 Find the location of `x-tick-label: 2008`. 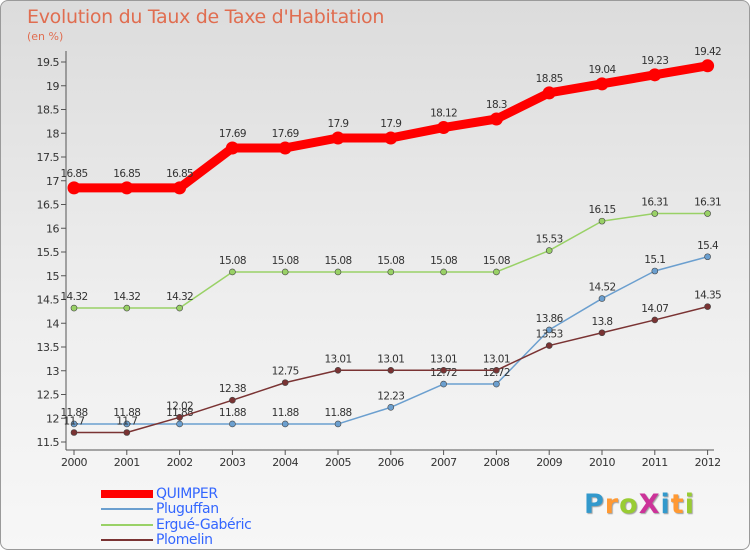

x-tick-label: 2008 is located at coordinates (496, 462).